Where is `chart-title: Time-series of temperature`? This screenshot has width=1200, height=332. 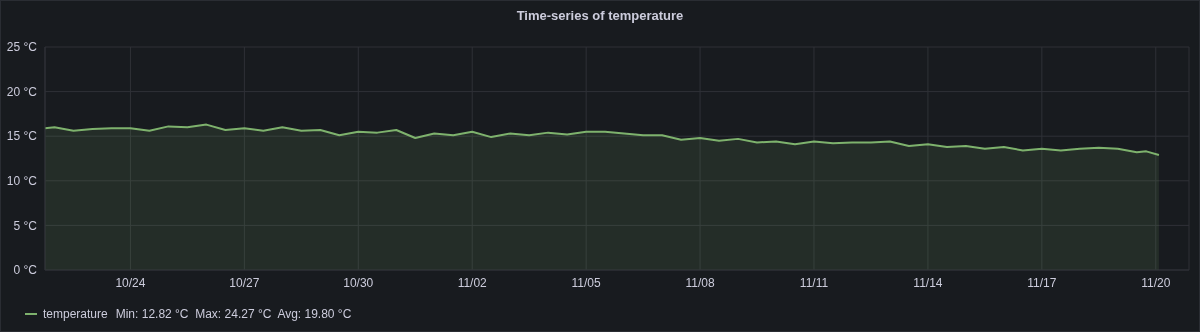 chart-title: Time-series of temperature is located at coordinates (600, 16).